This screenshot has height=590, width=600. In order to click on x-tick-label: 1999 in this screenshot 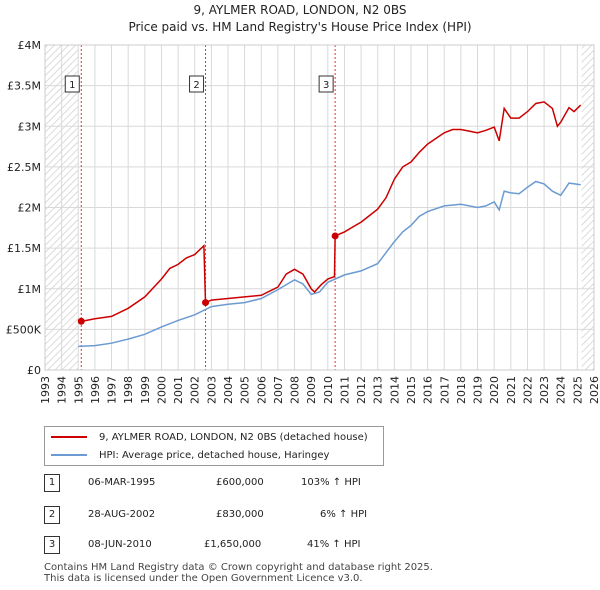, I will do `click(145, 390)`.